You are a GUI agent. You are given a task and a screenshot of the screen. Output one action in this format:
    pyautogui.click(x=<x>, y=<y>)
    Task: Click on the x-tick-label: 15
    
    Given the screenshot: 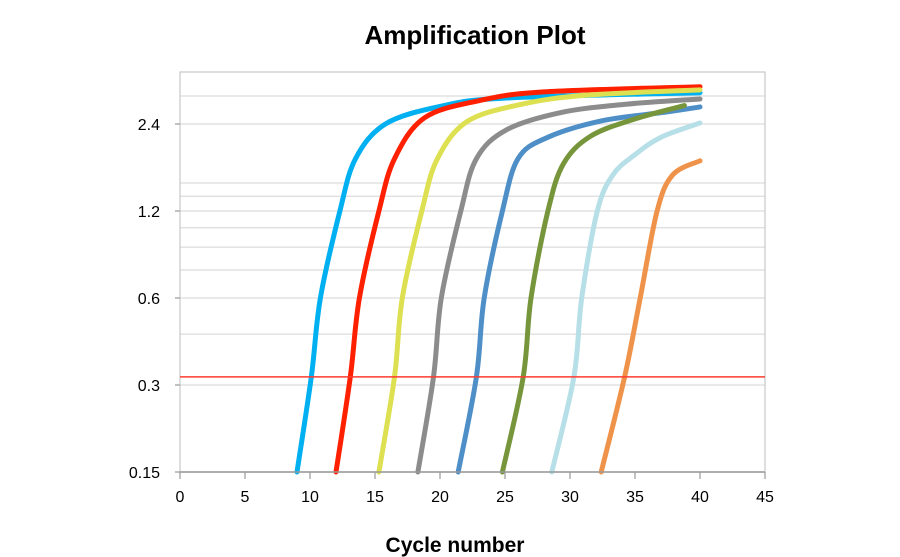 What is the action you would take?
    pyautogui.click(x=375, y=497)
    